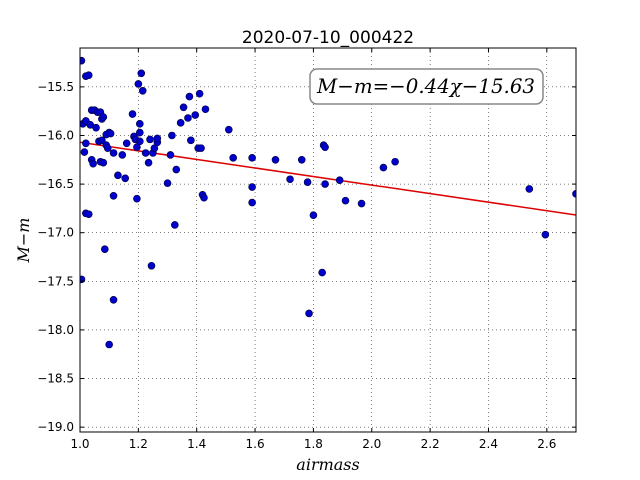 The image size is (640, 480). I want to click on x-tick-label: 1.2, so click(138, 444).